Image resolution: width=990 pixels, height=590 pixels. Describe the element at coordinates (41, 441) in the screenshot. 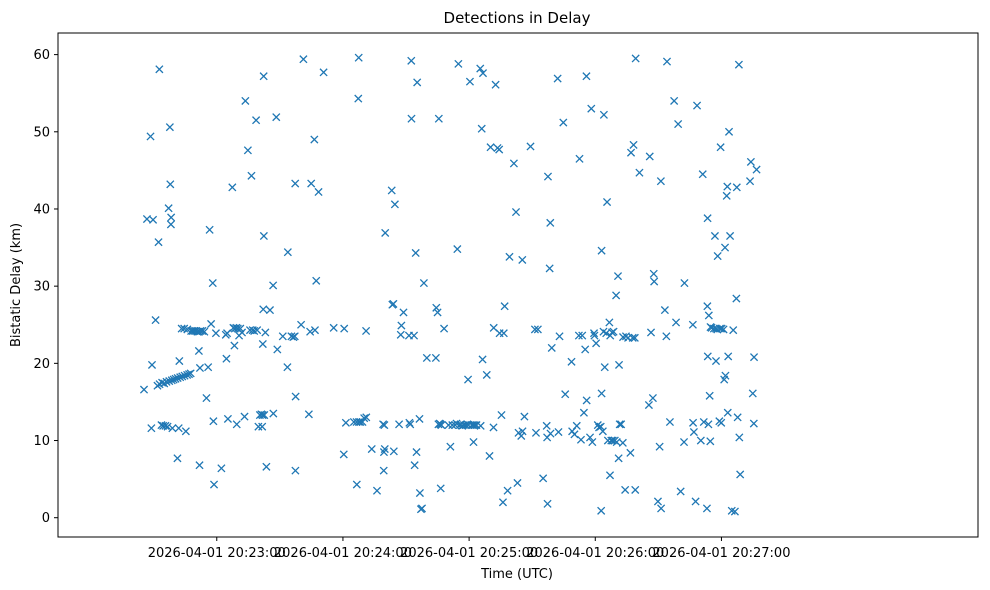

I see `y-tick-label: 10` at that location.